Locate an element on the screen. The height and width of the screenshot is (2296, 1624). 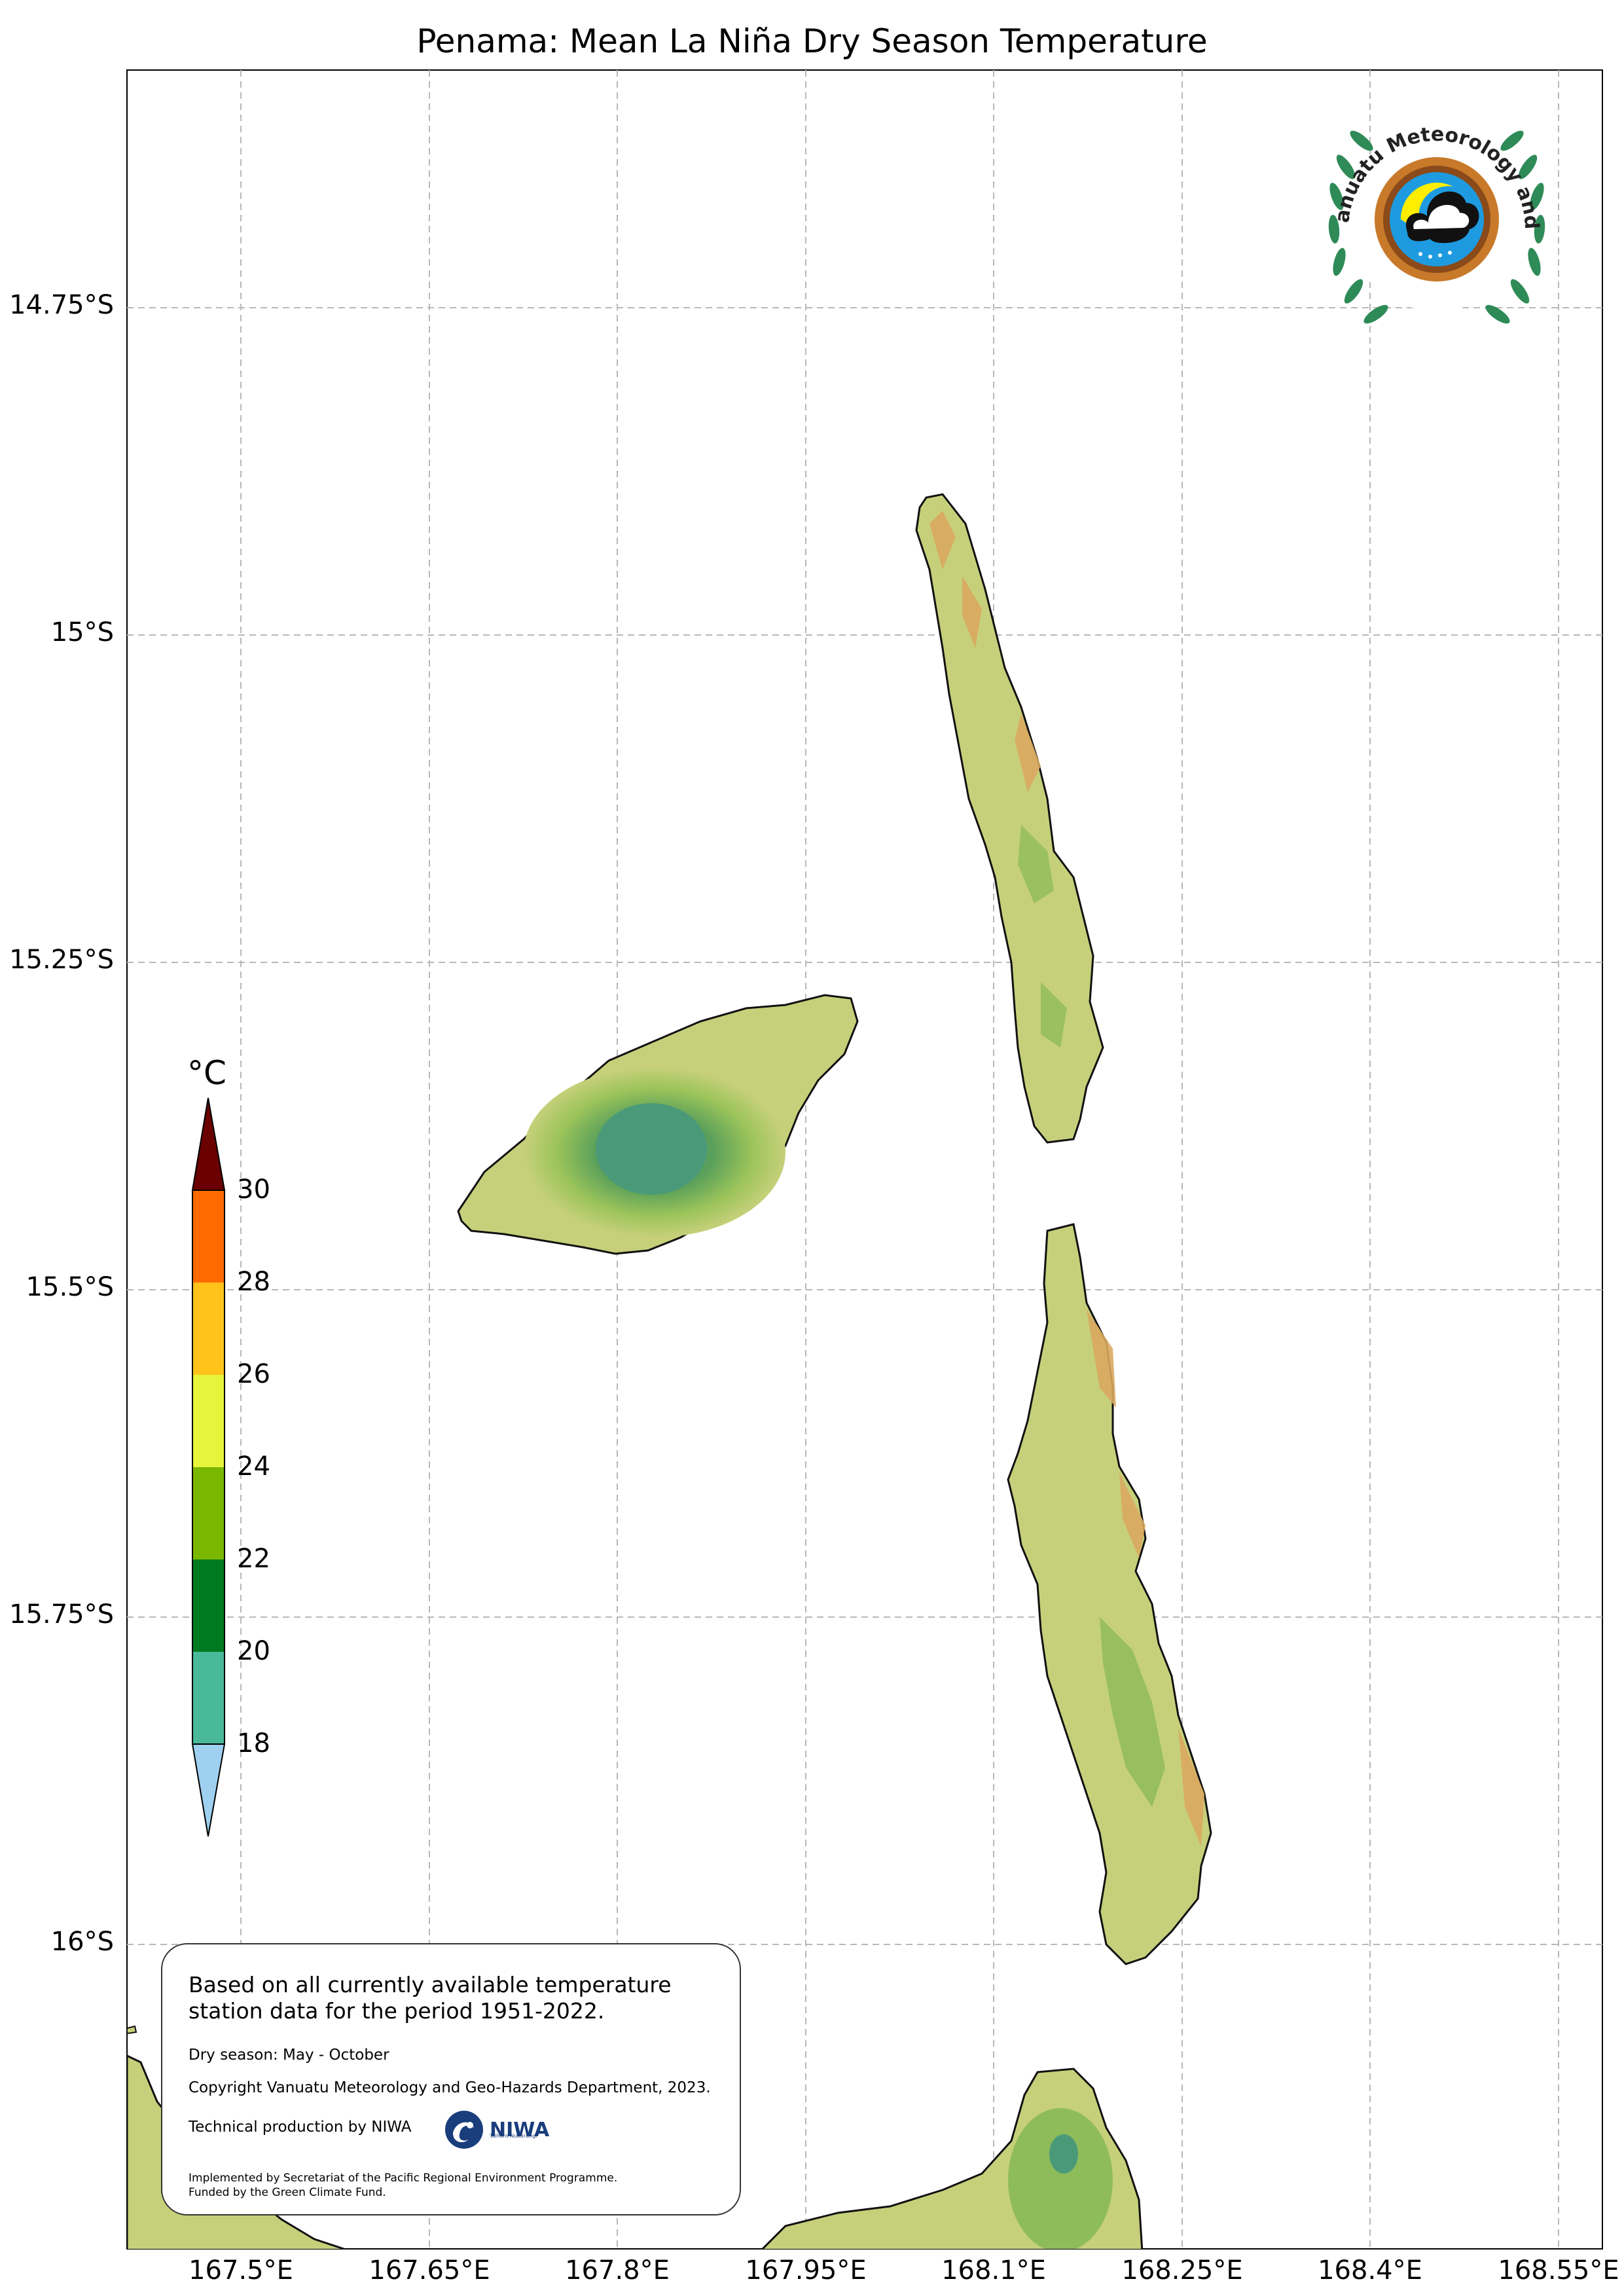
y-tick-label: 15.25°S is located at coordinates (61, 960).